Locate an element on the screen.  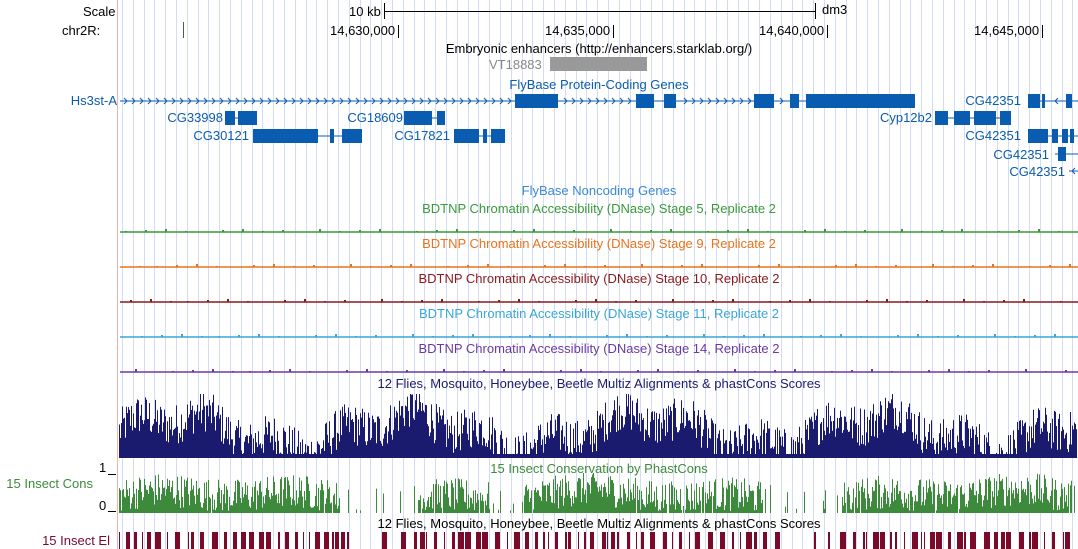
enhancer-item-box is located at coordinates (598, 64).